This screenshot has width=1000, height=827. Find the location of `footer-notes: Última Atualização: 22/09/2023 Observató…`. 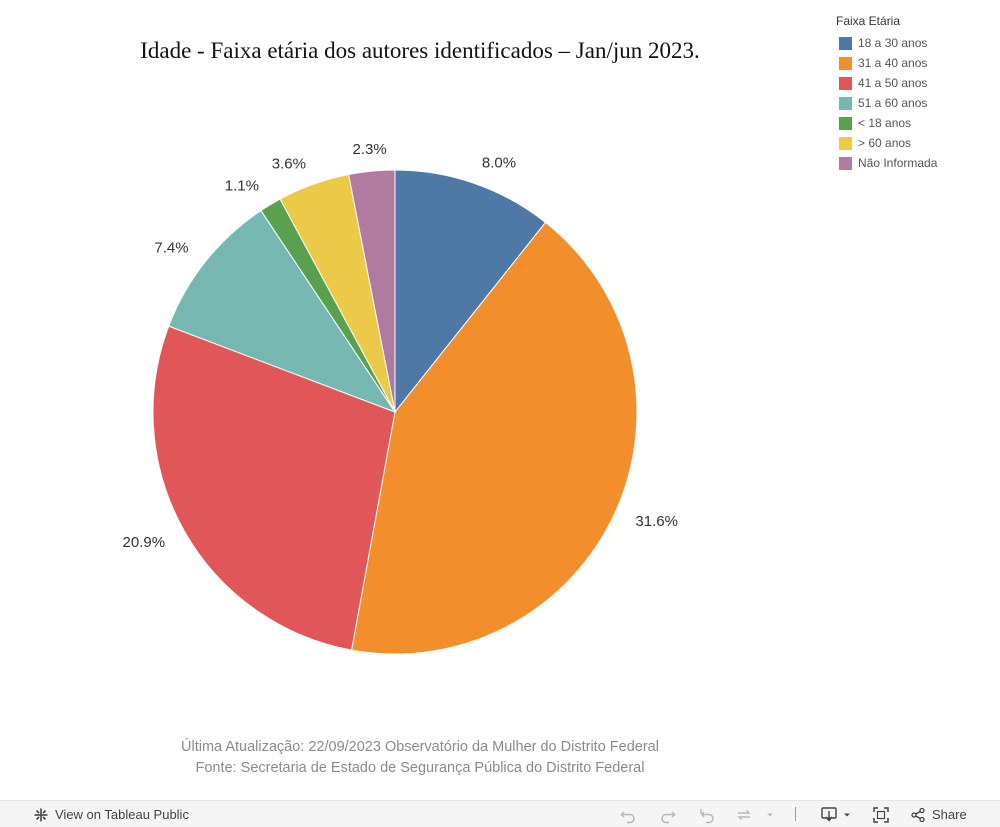

footer-notes: Última Atualização: 22/09/2023 Observató… is located at coordinates (420, 758).